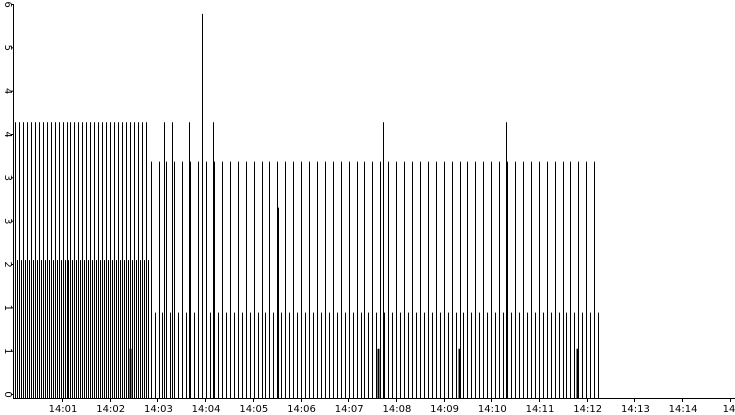  What do you see at coordinates (444, 409) in the screenshot?
I see `x-tick-label: 14:09` at bounding box center [444, 409].